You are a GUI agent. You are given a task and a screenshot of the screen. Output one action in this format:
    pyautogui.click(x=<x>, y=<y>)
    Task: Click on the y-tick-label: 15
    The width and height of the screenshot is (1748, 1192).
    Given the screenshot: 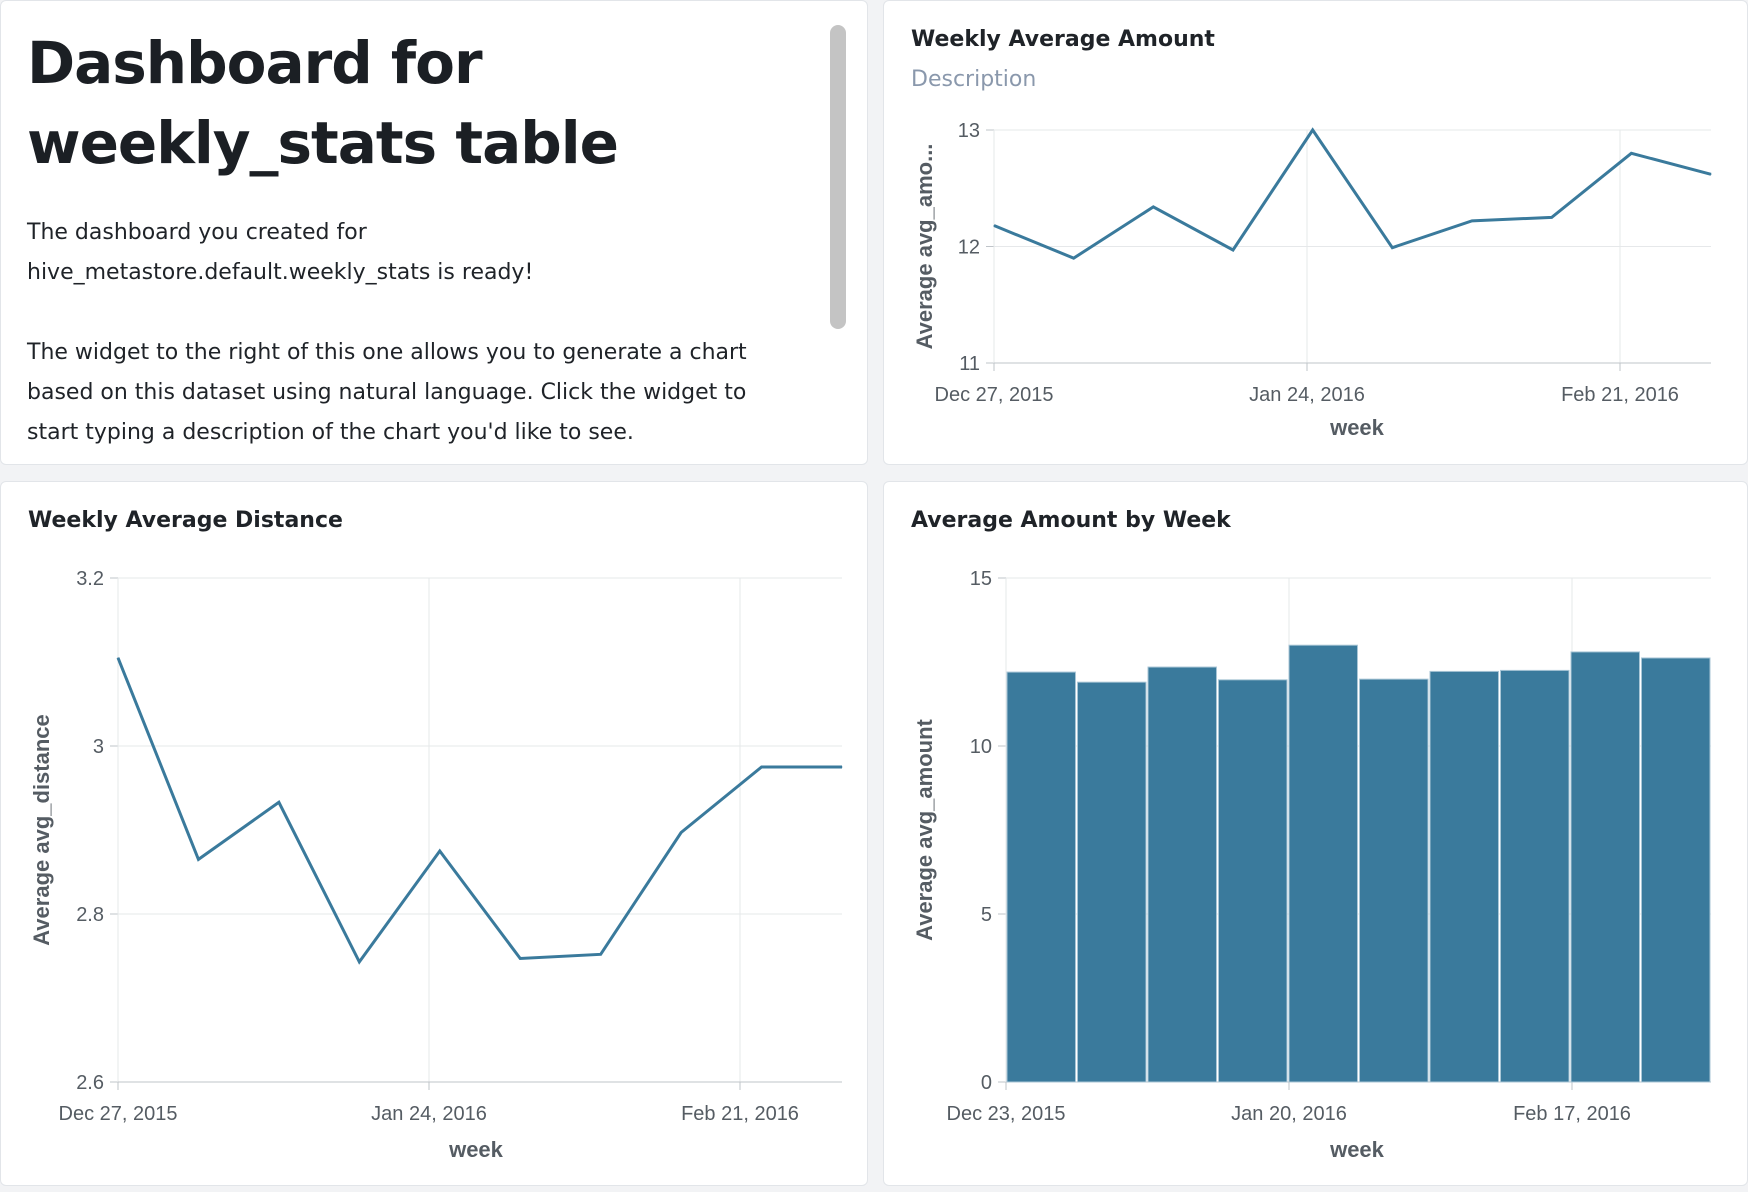 What is the action you would take?
    pyautogui.click(x=981, y=579)
    